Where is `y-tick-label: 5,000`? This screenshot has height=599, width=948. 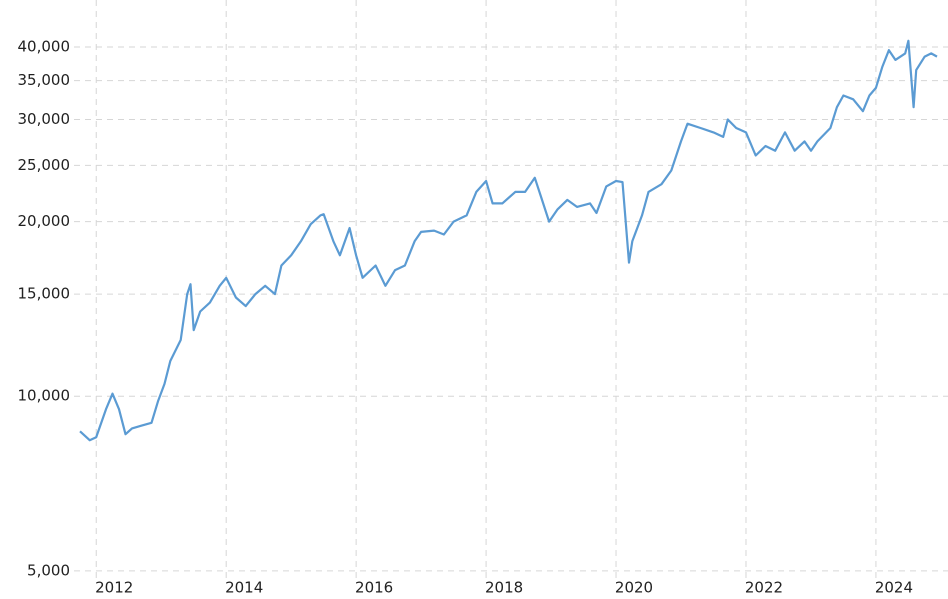
y-tick-label: 5,000 is located at coordinates (48, 570).